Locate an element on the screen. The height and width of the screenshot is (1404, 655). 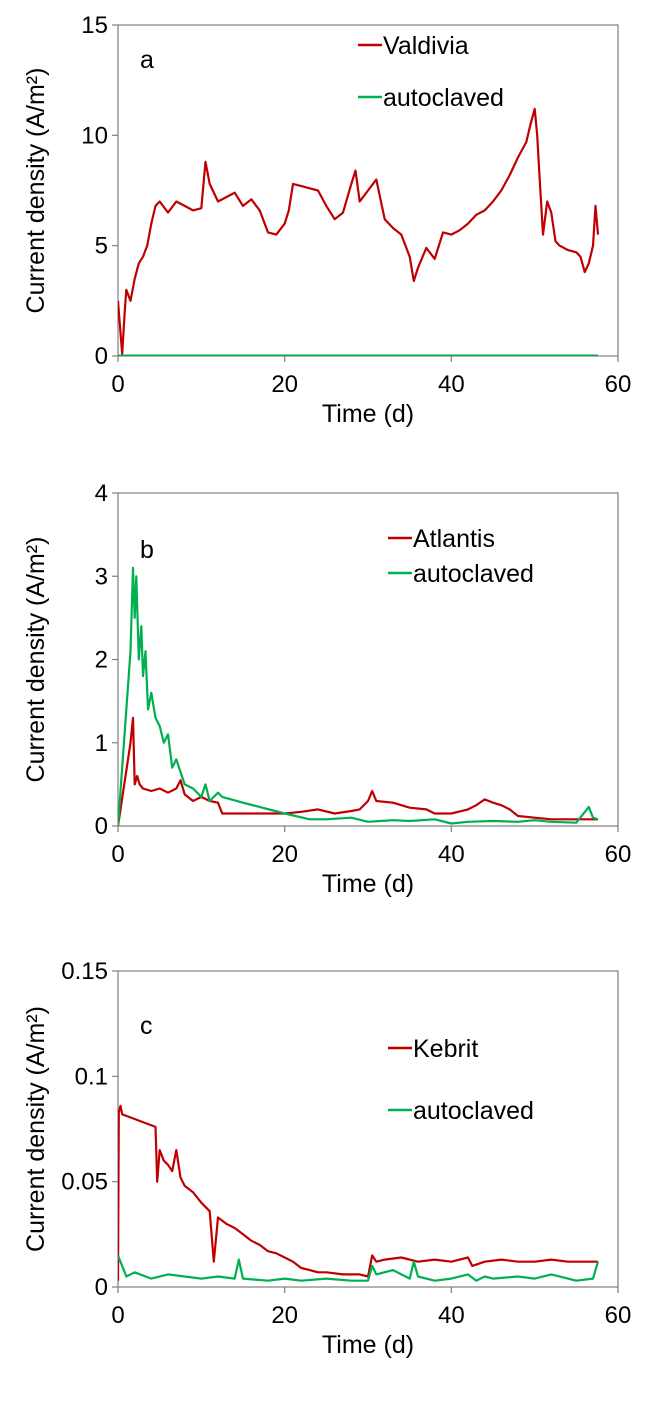
y-tick-label: 3 is located at coordinates (101, 576).